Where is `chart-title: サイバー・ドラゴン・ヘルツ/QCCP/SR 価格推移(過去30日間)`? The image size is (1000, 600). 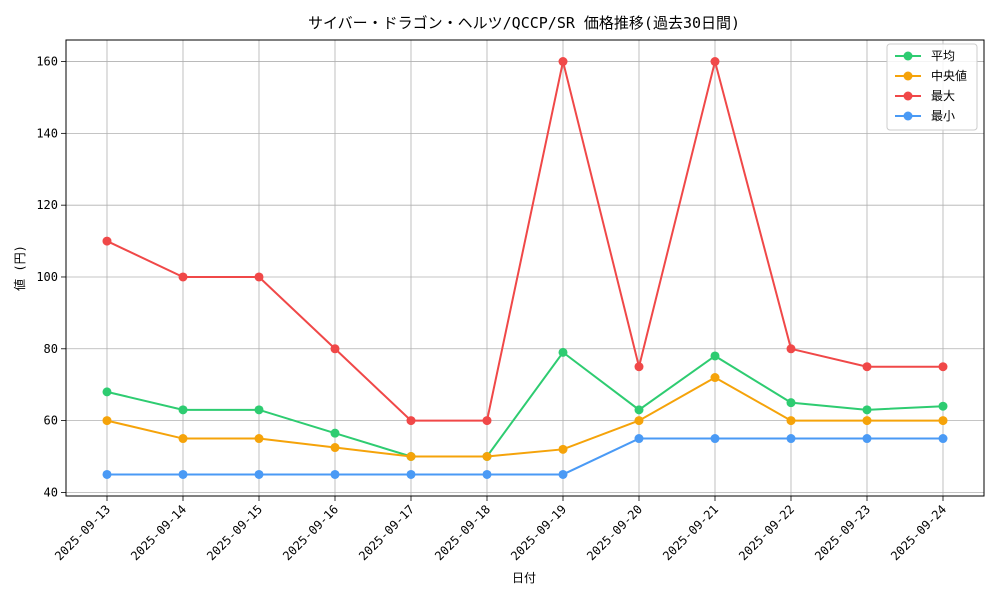 chart-title: サイバー・ドラゴン・ヘルツ/QCCP/SR 価格推移(過去30日間) is located at coordinates (524, 23).